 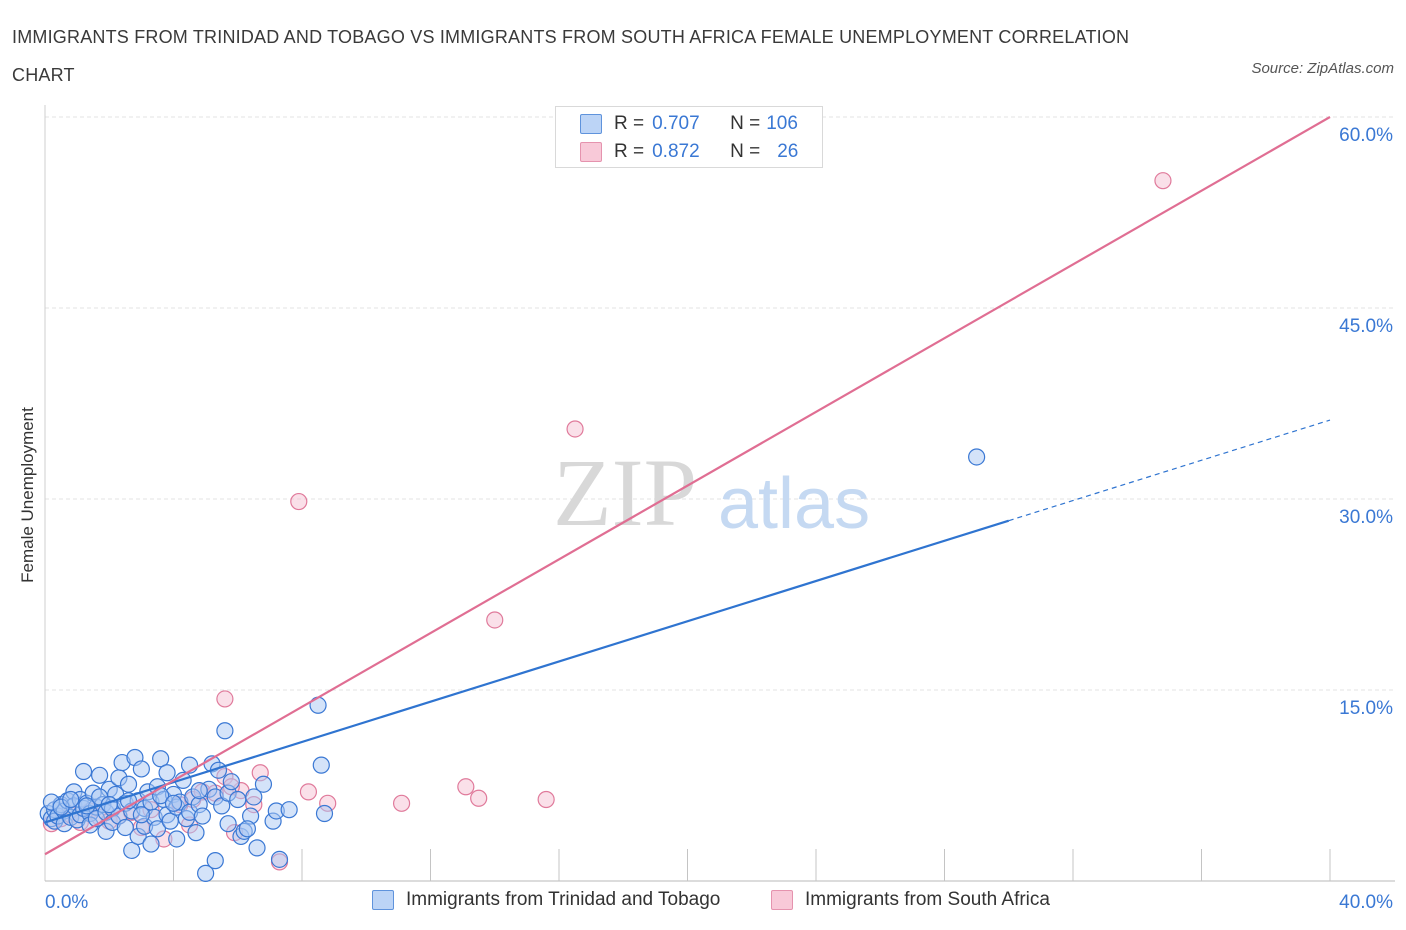 What do you see at coordinates (563, 899) in the screenshot?
I see `bottom-legend-label-trinidad: Immigrants from Trinidad and Tobago` at bounding box center [563, 899].